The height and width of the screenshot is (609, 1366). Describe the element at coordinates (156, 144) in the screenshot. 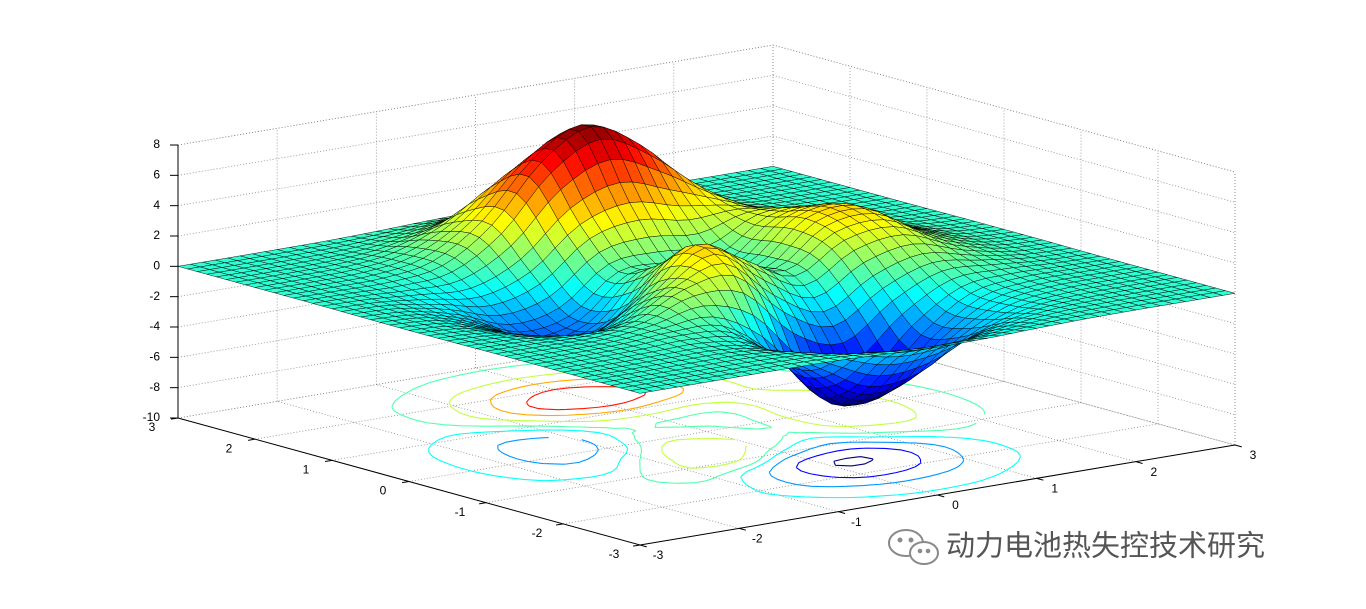

I see `z-tick-label: 8` at that location.